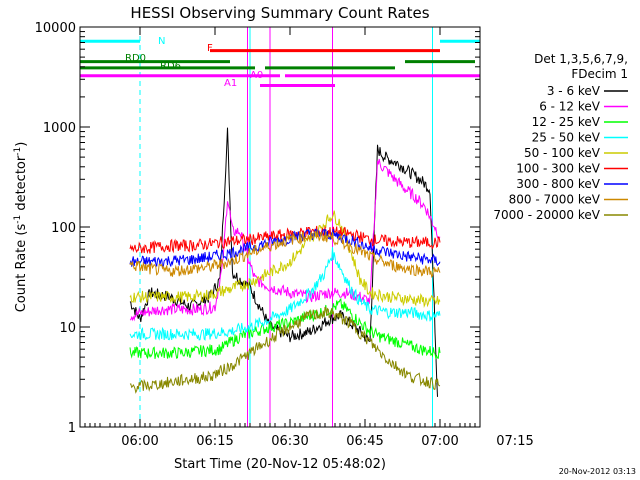  I want to click on legend-entry: 12 - 25 keV, so click(566, 122).